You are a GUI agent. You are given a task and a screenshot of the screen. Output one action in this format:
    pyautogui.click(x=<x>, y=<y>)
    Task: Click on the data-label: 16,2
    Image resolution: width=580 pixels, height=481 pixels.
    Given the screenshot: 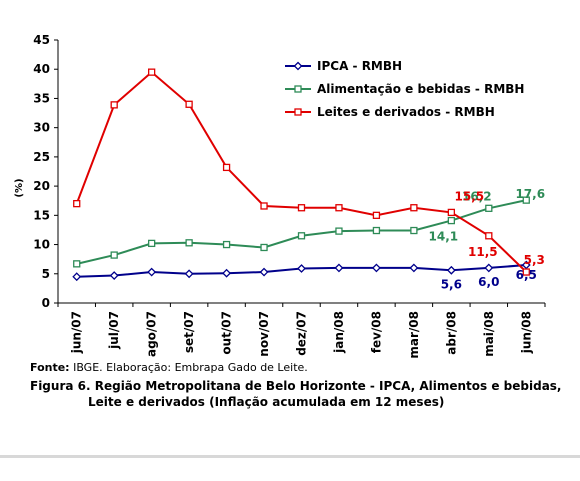 What is the action you would take?
    pyautogui.click(x=477, y=196)
    